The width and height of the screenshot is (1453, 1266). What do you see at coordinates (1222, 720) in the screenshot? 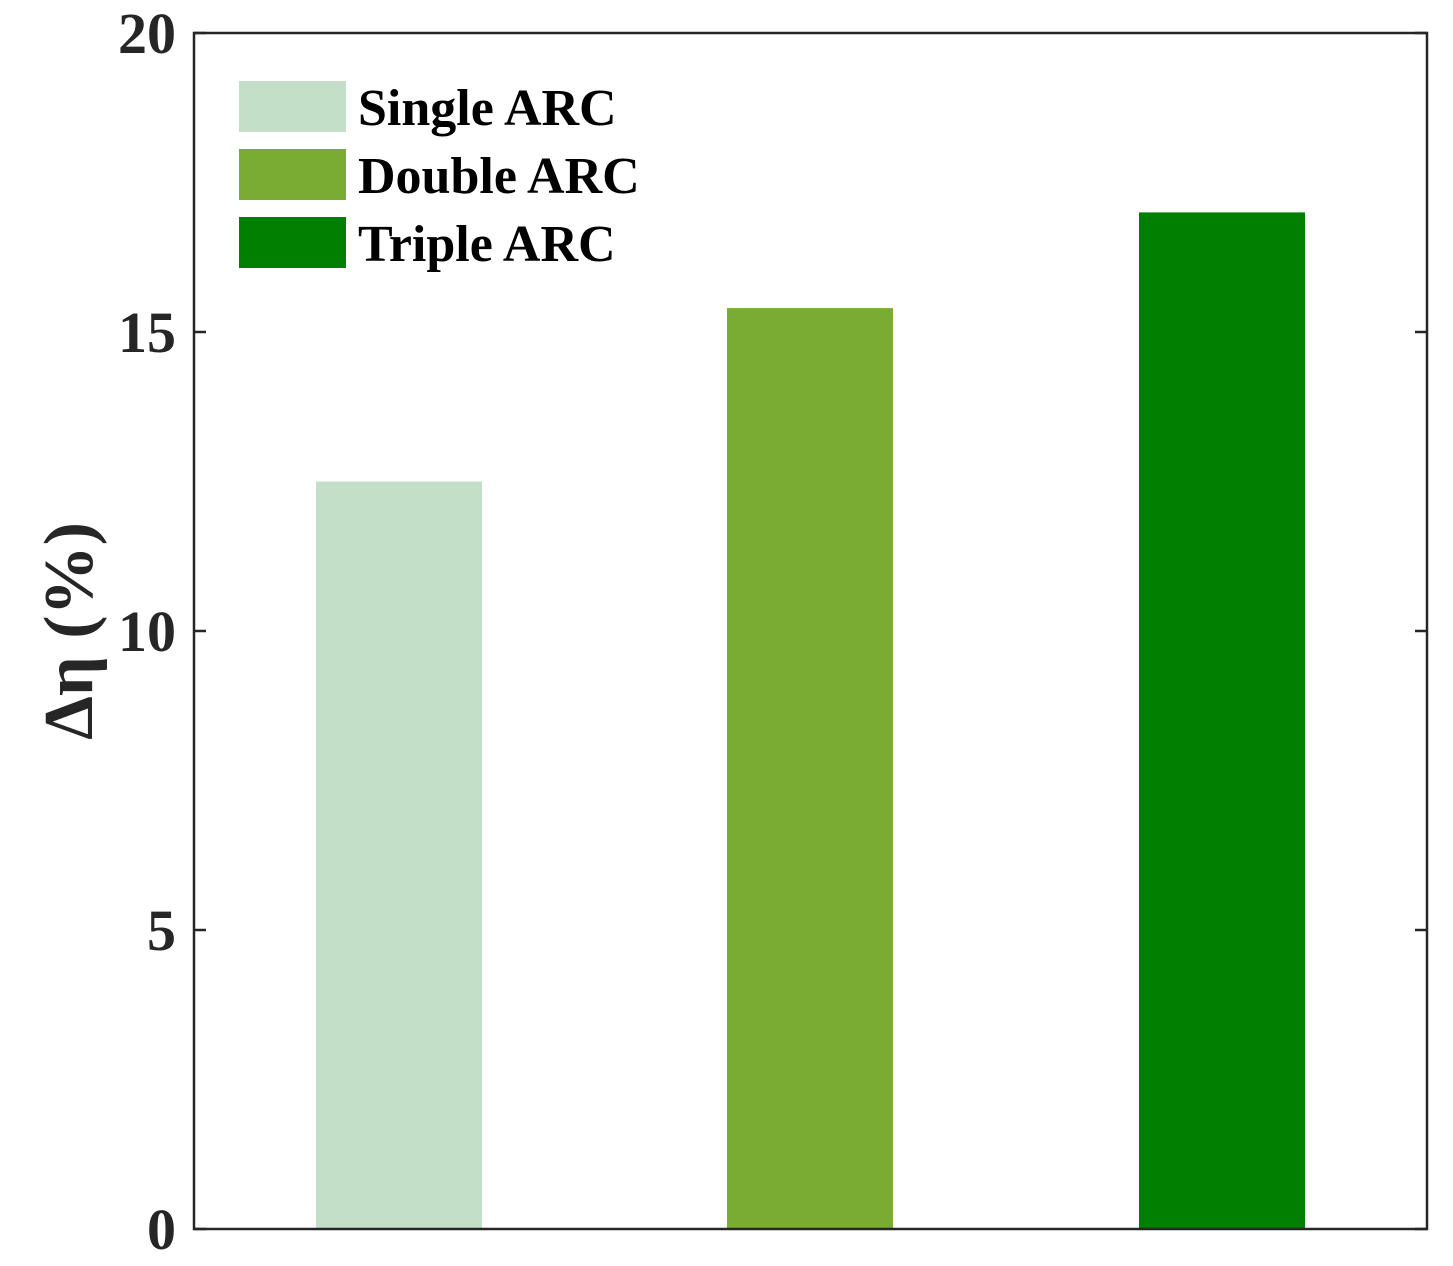
I see `bar-triple-arc` at bounding box center [1222, 720].